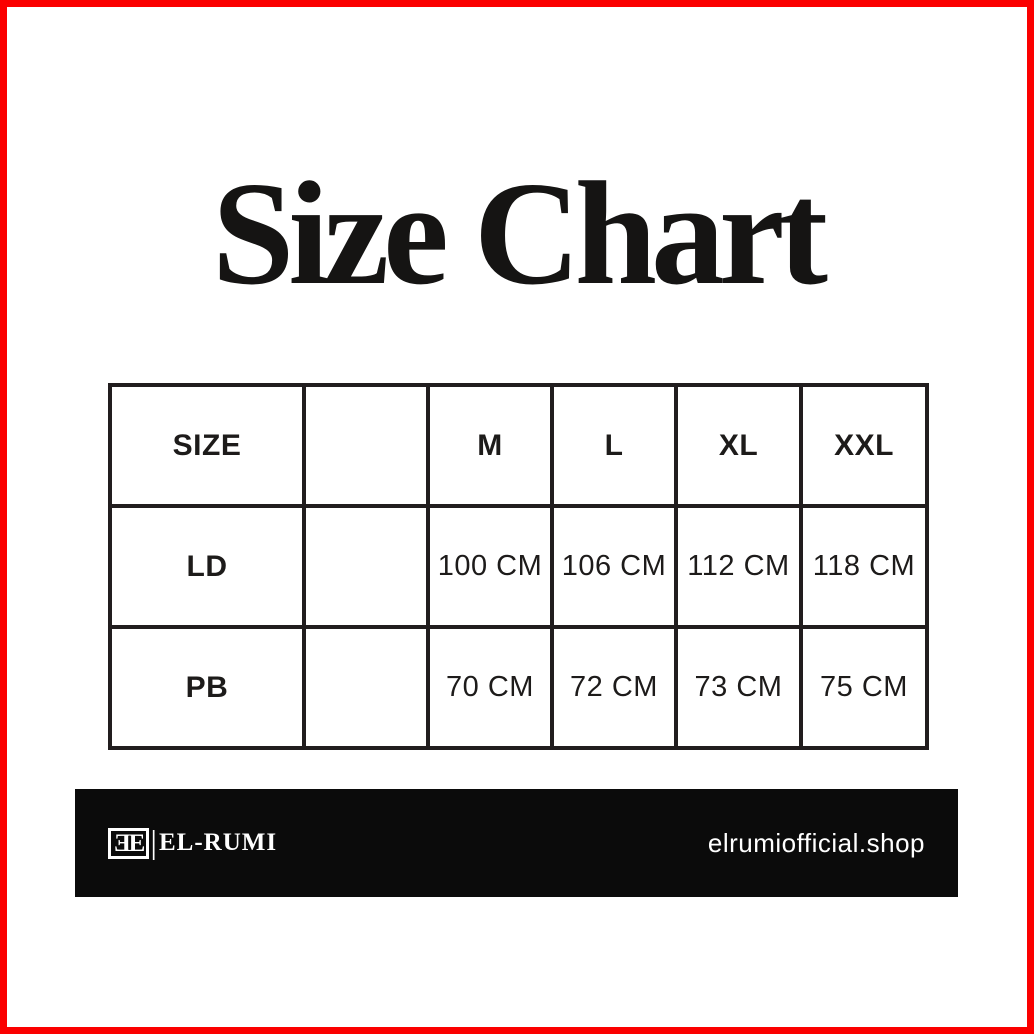 This screenshot has height=1034, width=1034. What do you see at coordinates (366, 566) in the screenshot?
I see `cell-ld-blank` at bounding box center [366, 566].